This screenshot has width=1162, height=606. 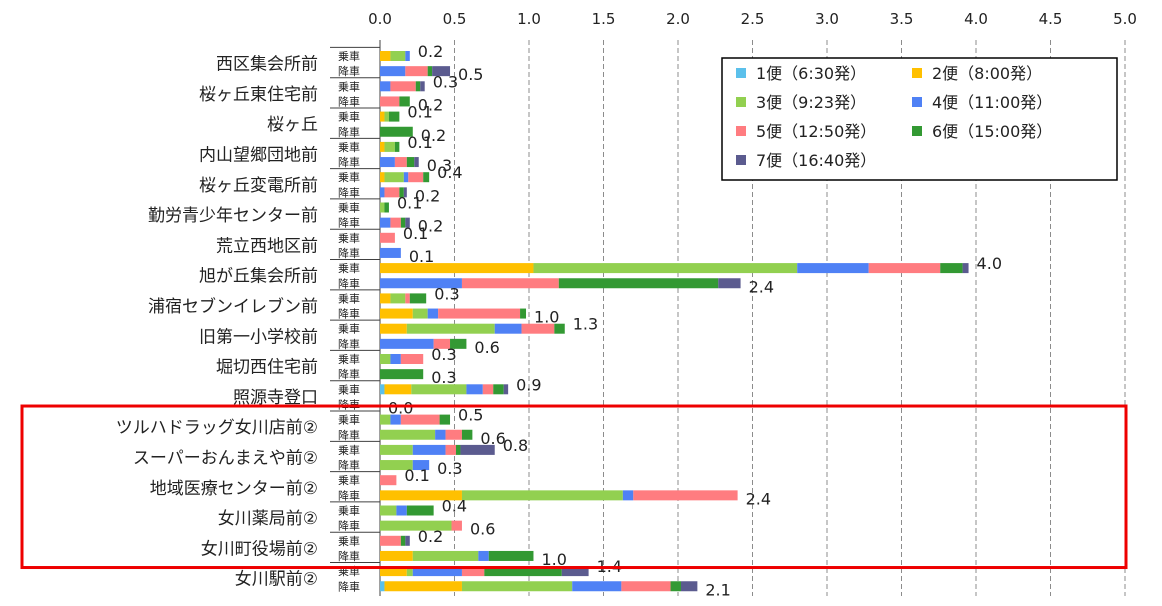 What do you see at coordinates (275, 398) in the screenshot?
I see `stop-label: 照源寺登口` at bounding box center [275, 398].